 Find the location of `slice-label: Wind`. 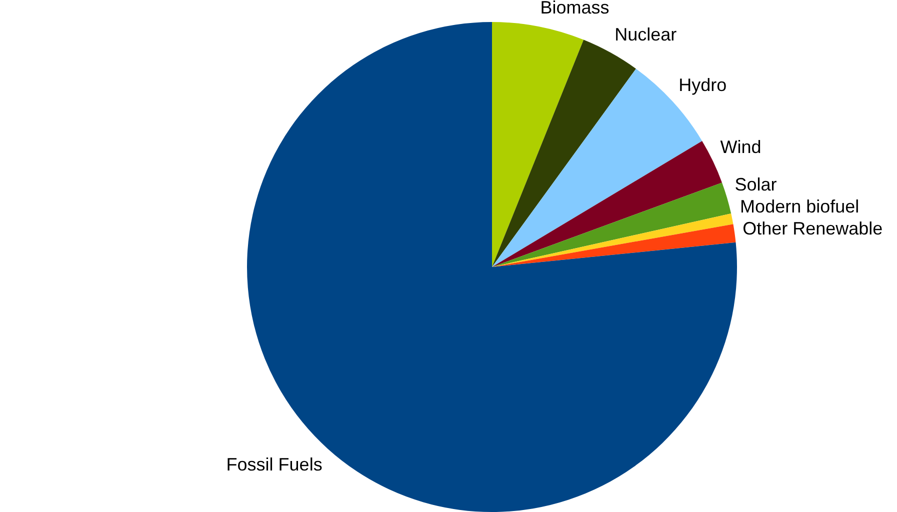

slice-label: Wind is located at coordinates (741, 146).